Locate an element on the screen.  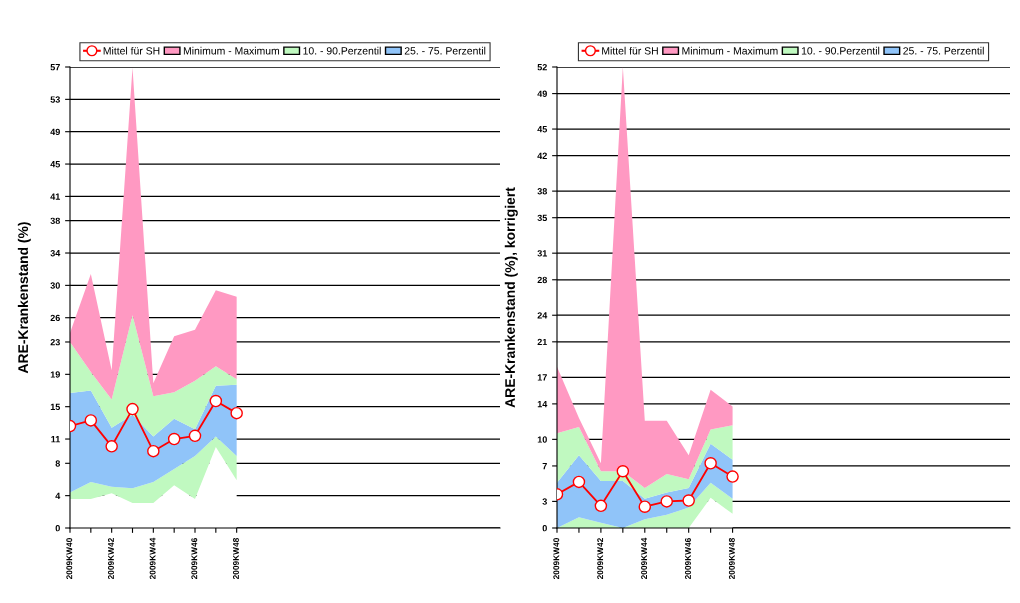
y-tick-label: 41 is located at coordinates (55, 196).